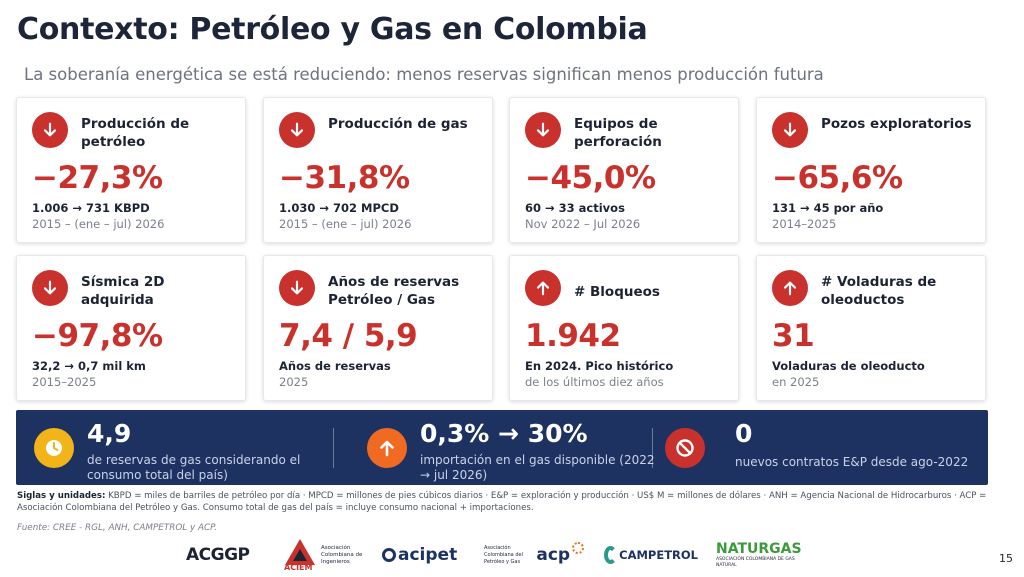 This screenshot has height=577, width=1024. I want to click on logo-acggp-text: ACGGP, so click(218, 555).